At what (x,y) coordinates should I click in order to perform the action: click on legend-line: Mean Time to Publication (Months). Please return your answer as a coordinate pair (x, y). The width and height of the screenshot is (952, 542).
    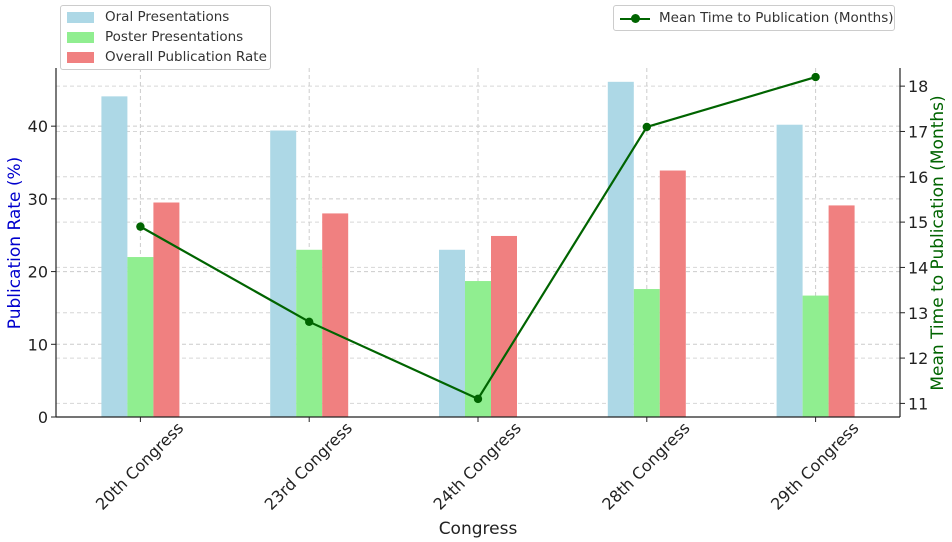
    Looking at the image, I should click on (754, 18).